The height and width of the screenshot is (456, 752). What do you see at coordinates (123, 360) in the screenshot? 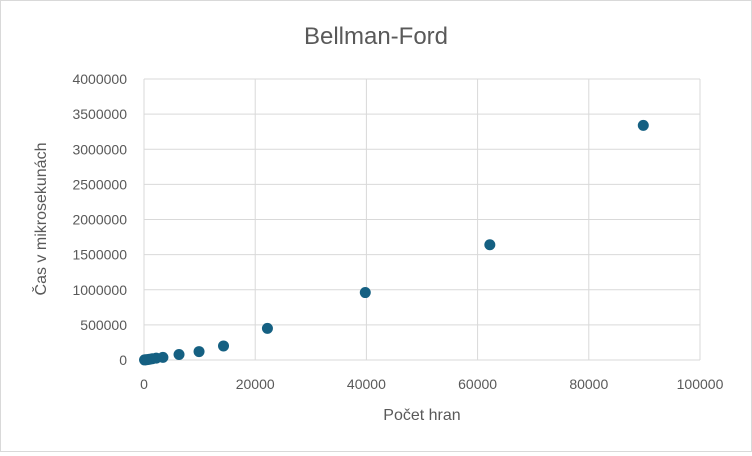
I see `y-tick-label: 0` at bounding box center [123, 360].